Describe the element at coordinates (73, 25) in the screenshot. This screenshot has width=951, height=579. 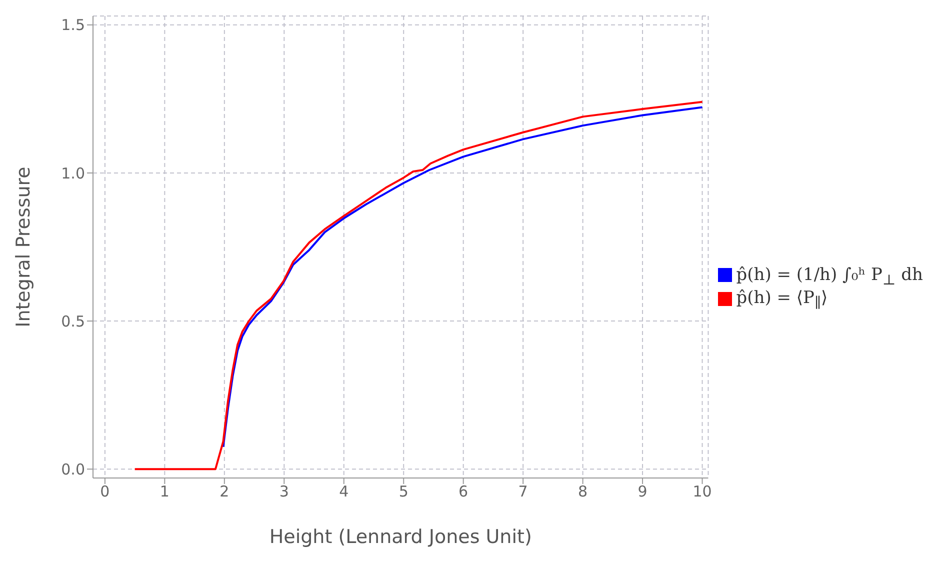
I see `y-tick-label: 1.5` at that location.